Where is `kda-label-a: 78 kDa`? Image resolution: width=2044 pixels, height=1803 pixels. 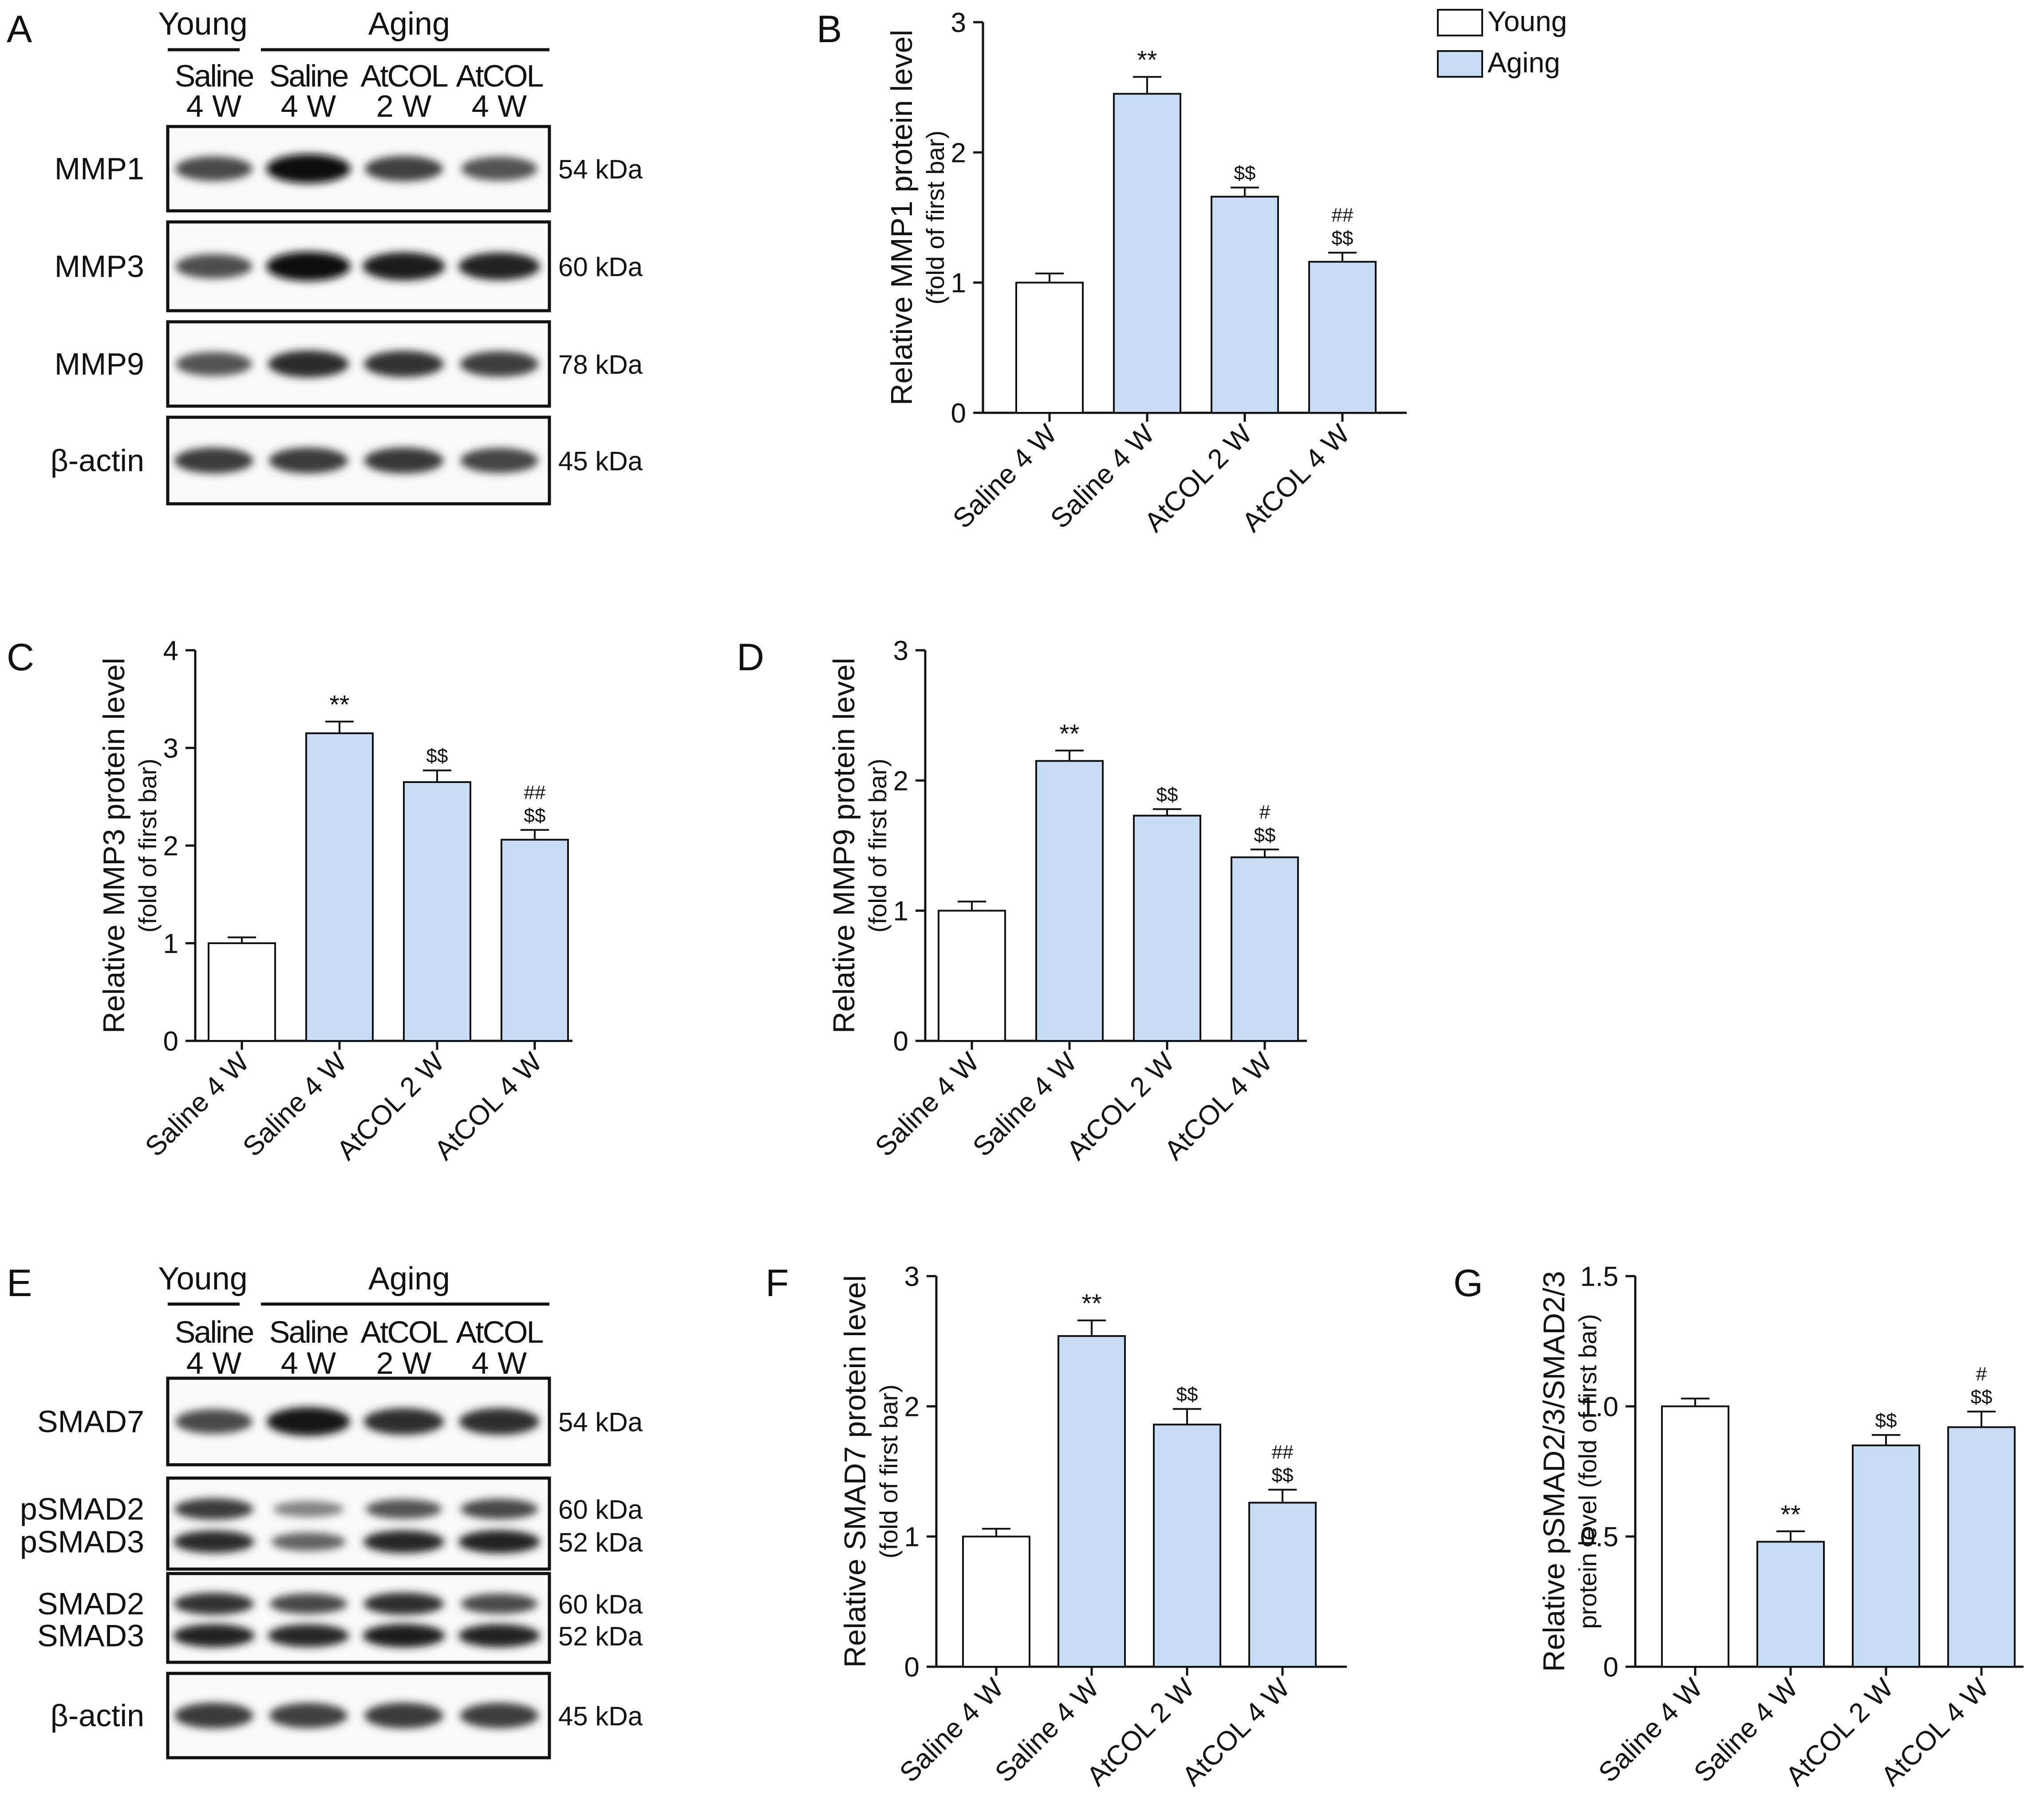 kda-label-a: 78 kDa is located at coordinates (600, 365).